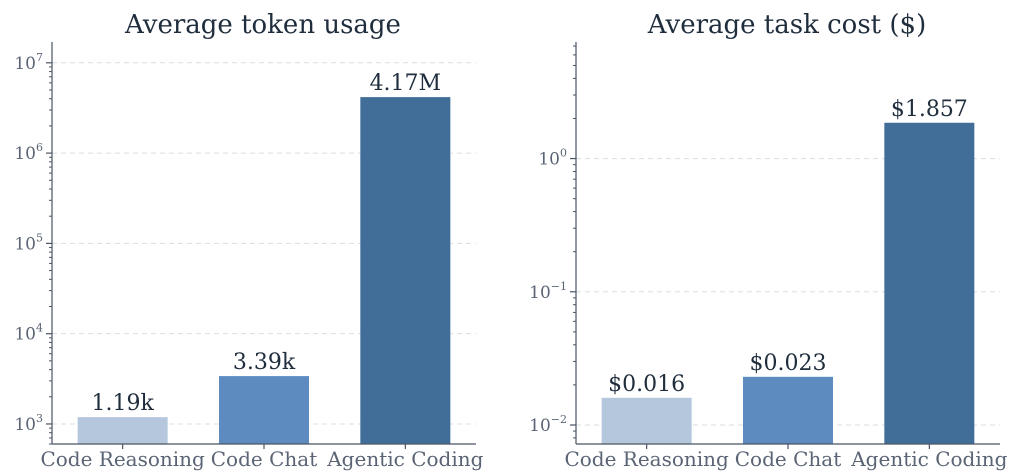 The height and width of the screenshot is (475, 1024). Describe the element at coordinates (788, 363) in the screenshot. I see `bar-value-label: $0.023` at that location.